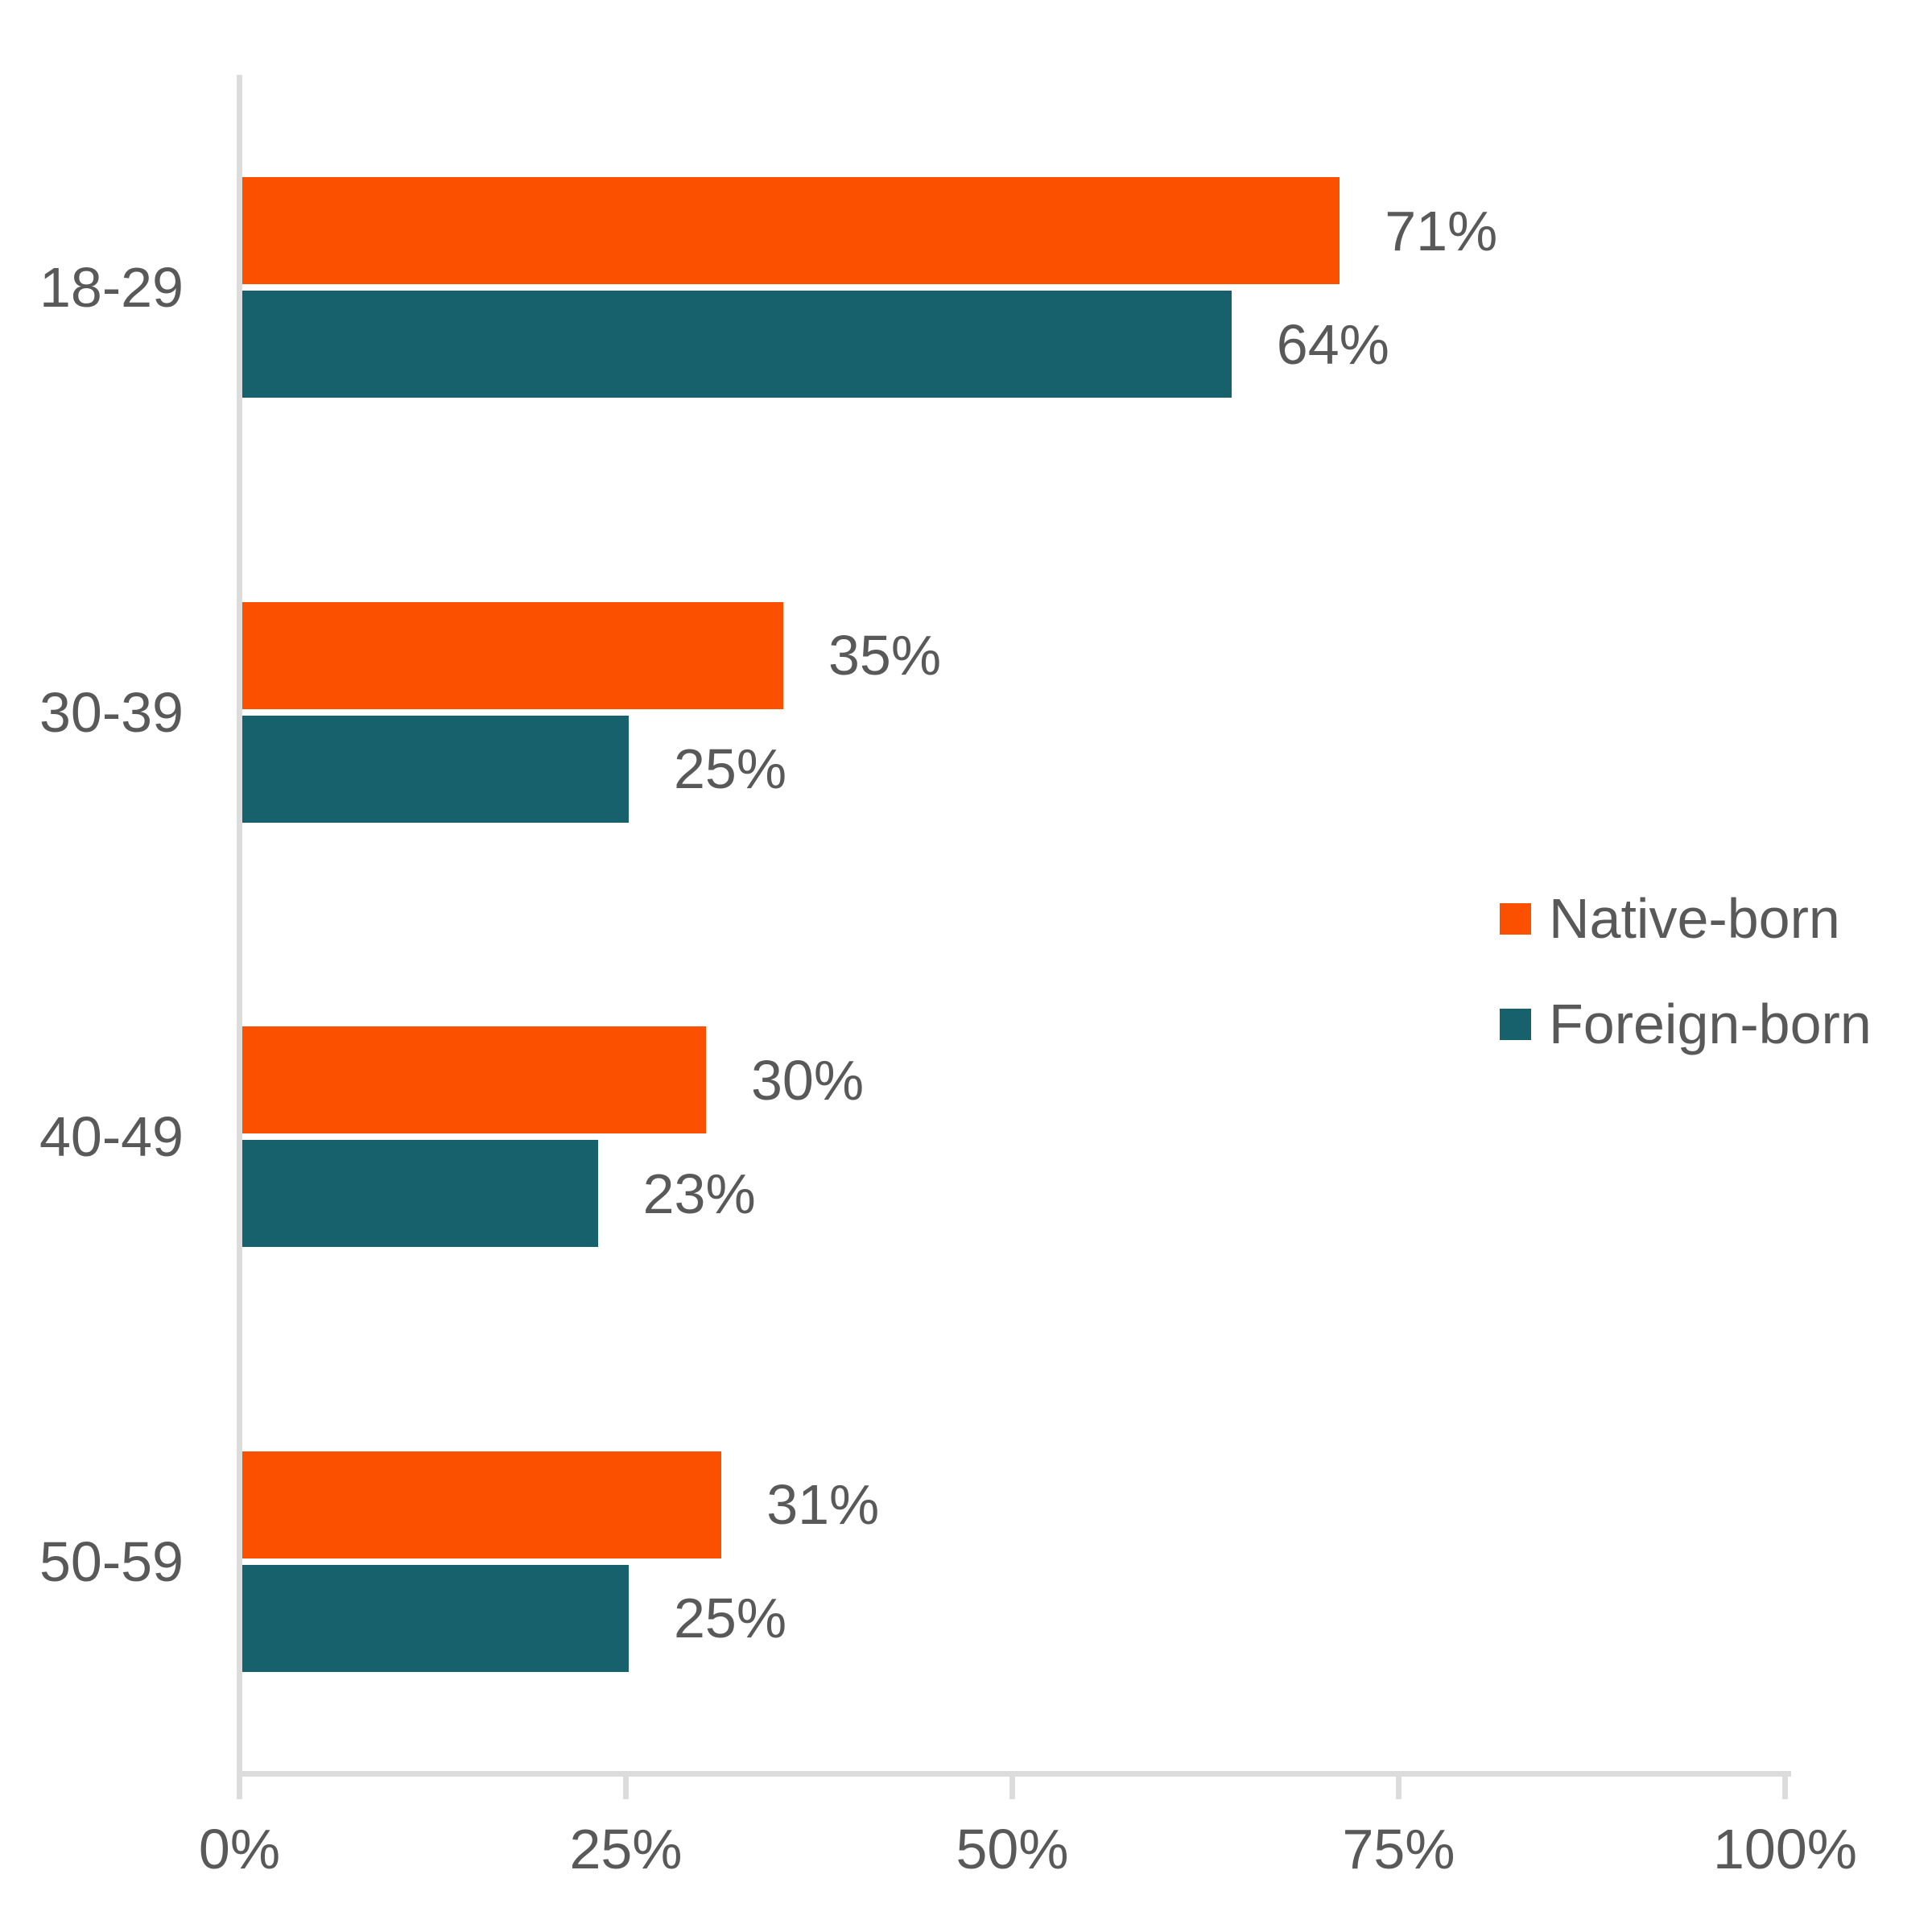  I want to click on legend-label-native-born: Native-born, so click(1694, 918).